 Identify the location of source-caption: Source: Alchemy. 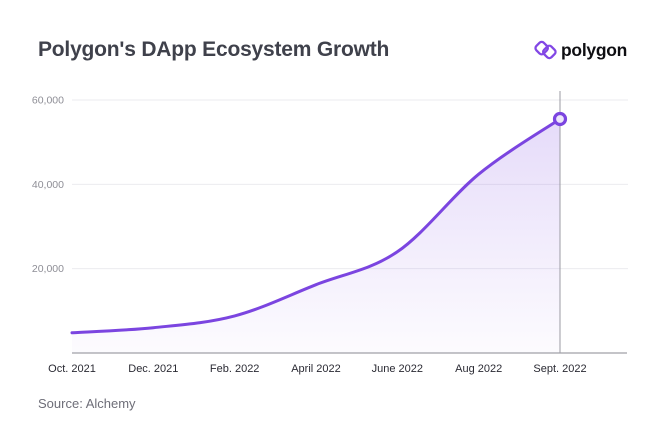
(87, 403).